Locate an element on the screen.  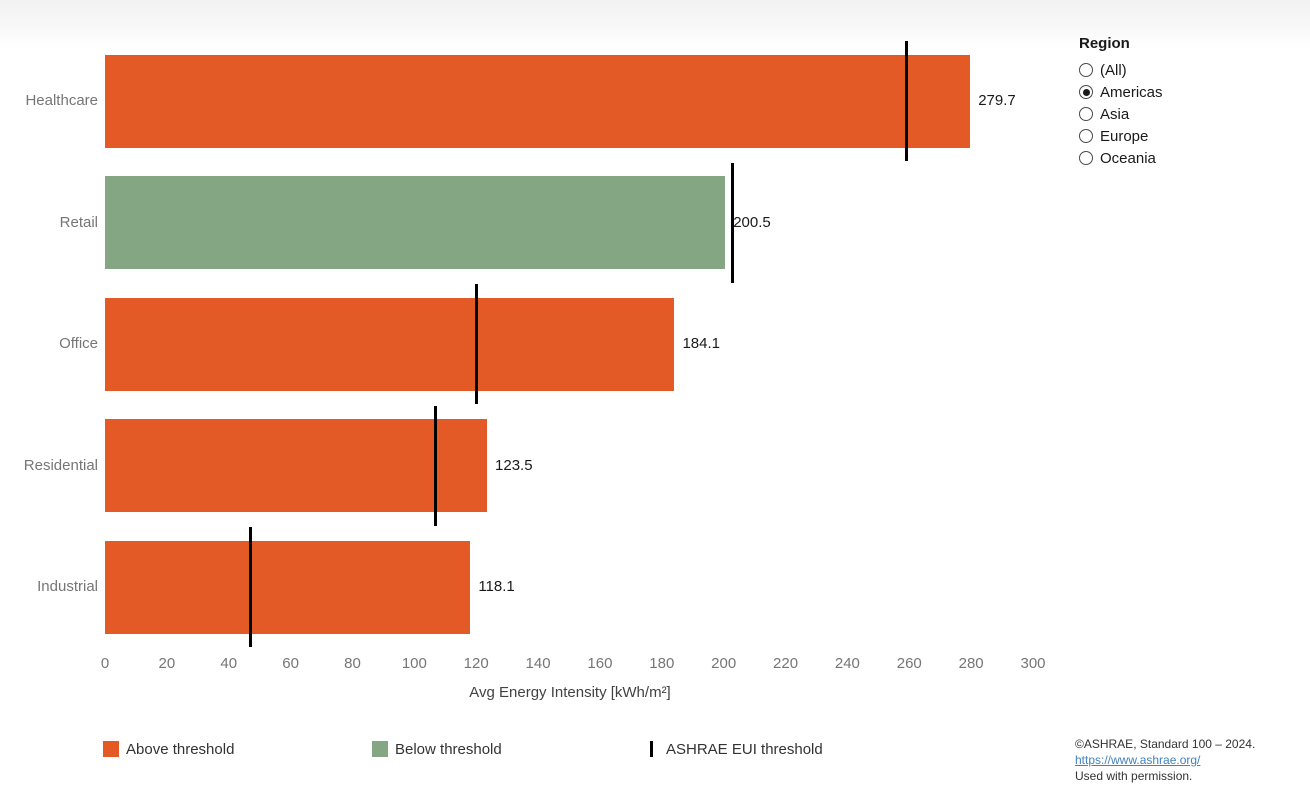
threshold-line-industrial is located at coordinates (250, 587).